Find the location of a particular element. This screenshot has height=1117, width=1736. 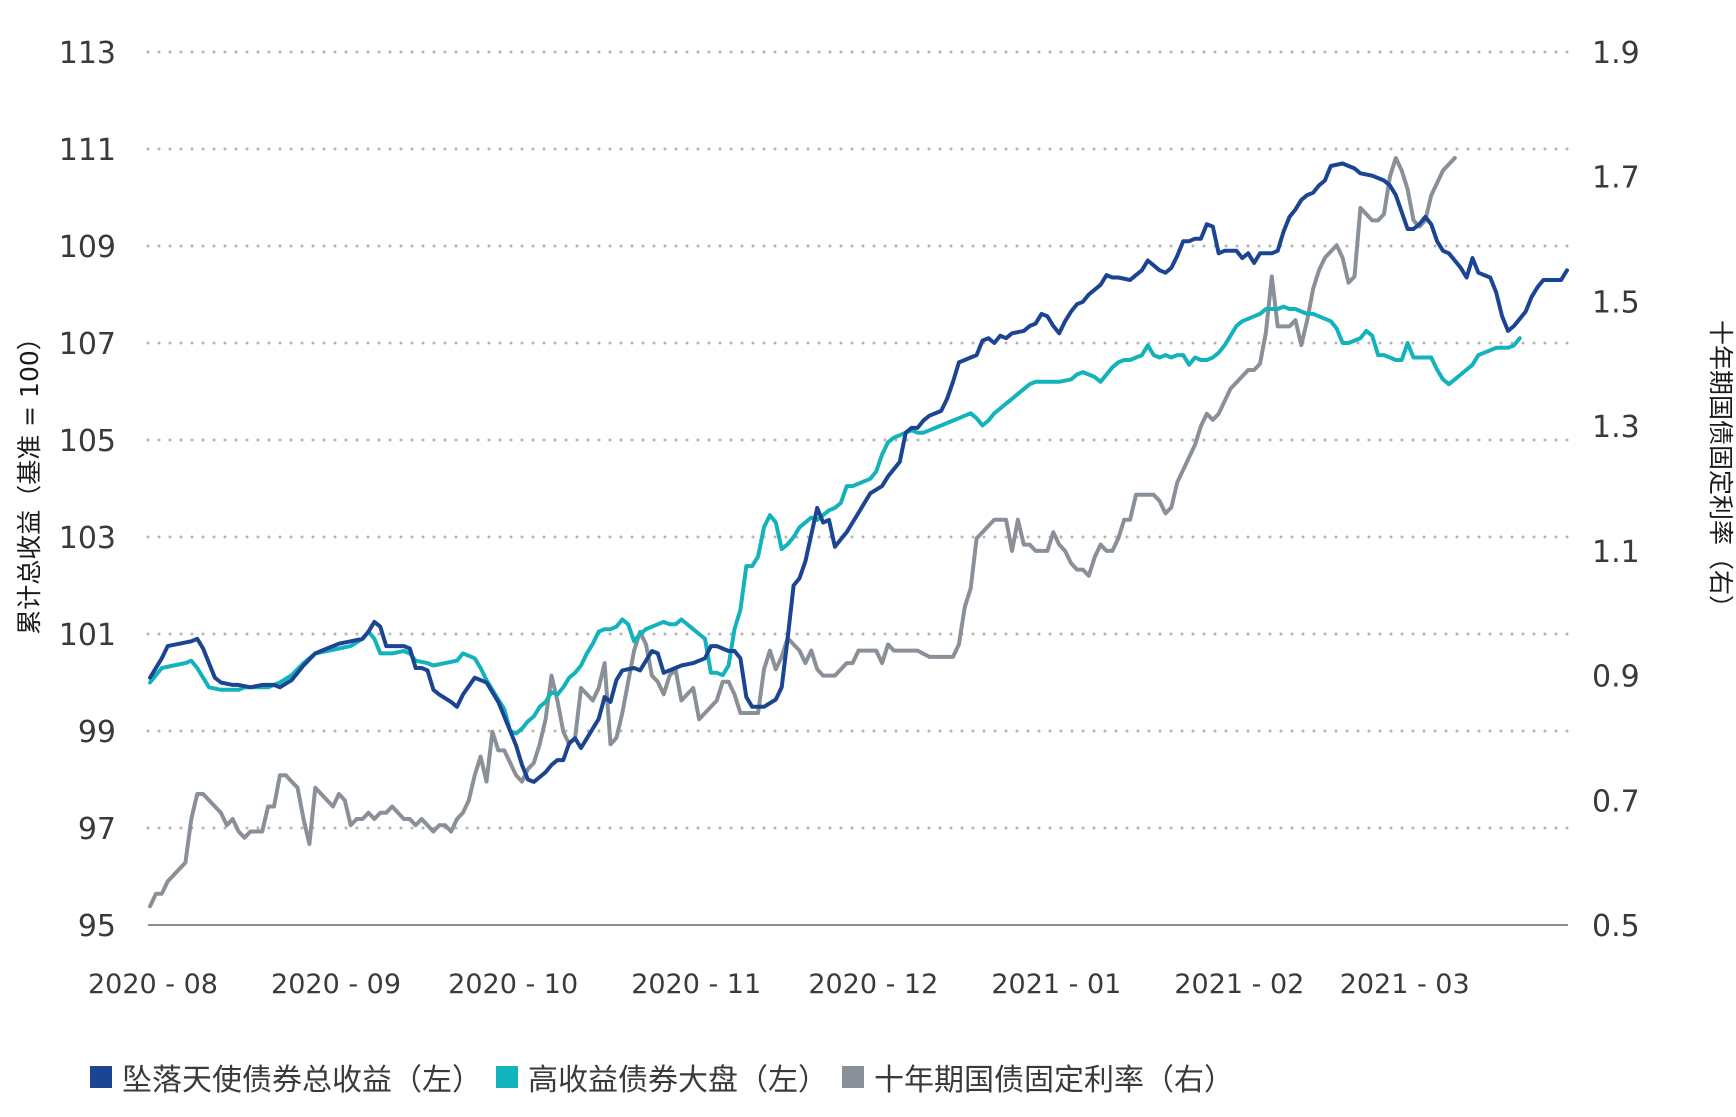

left-tick-label: 95 is located at coordinates (97, 926).